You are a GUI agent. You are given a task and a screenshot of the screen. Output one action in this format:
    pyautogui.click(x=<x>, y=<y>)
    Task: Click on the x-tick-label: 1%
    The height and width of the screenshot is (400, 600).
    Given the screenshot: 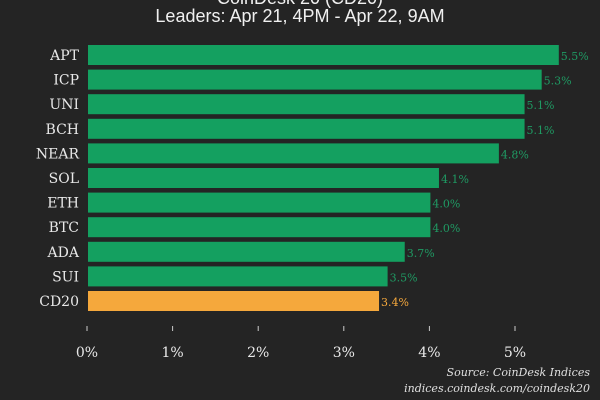 What is the action you would take?
    pyautogui.click(x=172, y=353)
    